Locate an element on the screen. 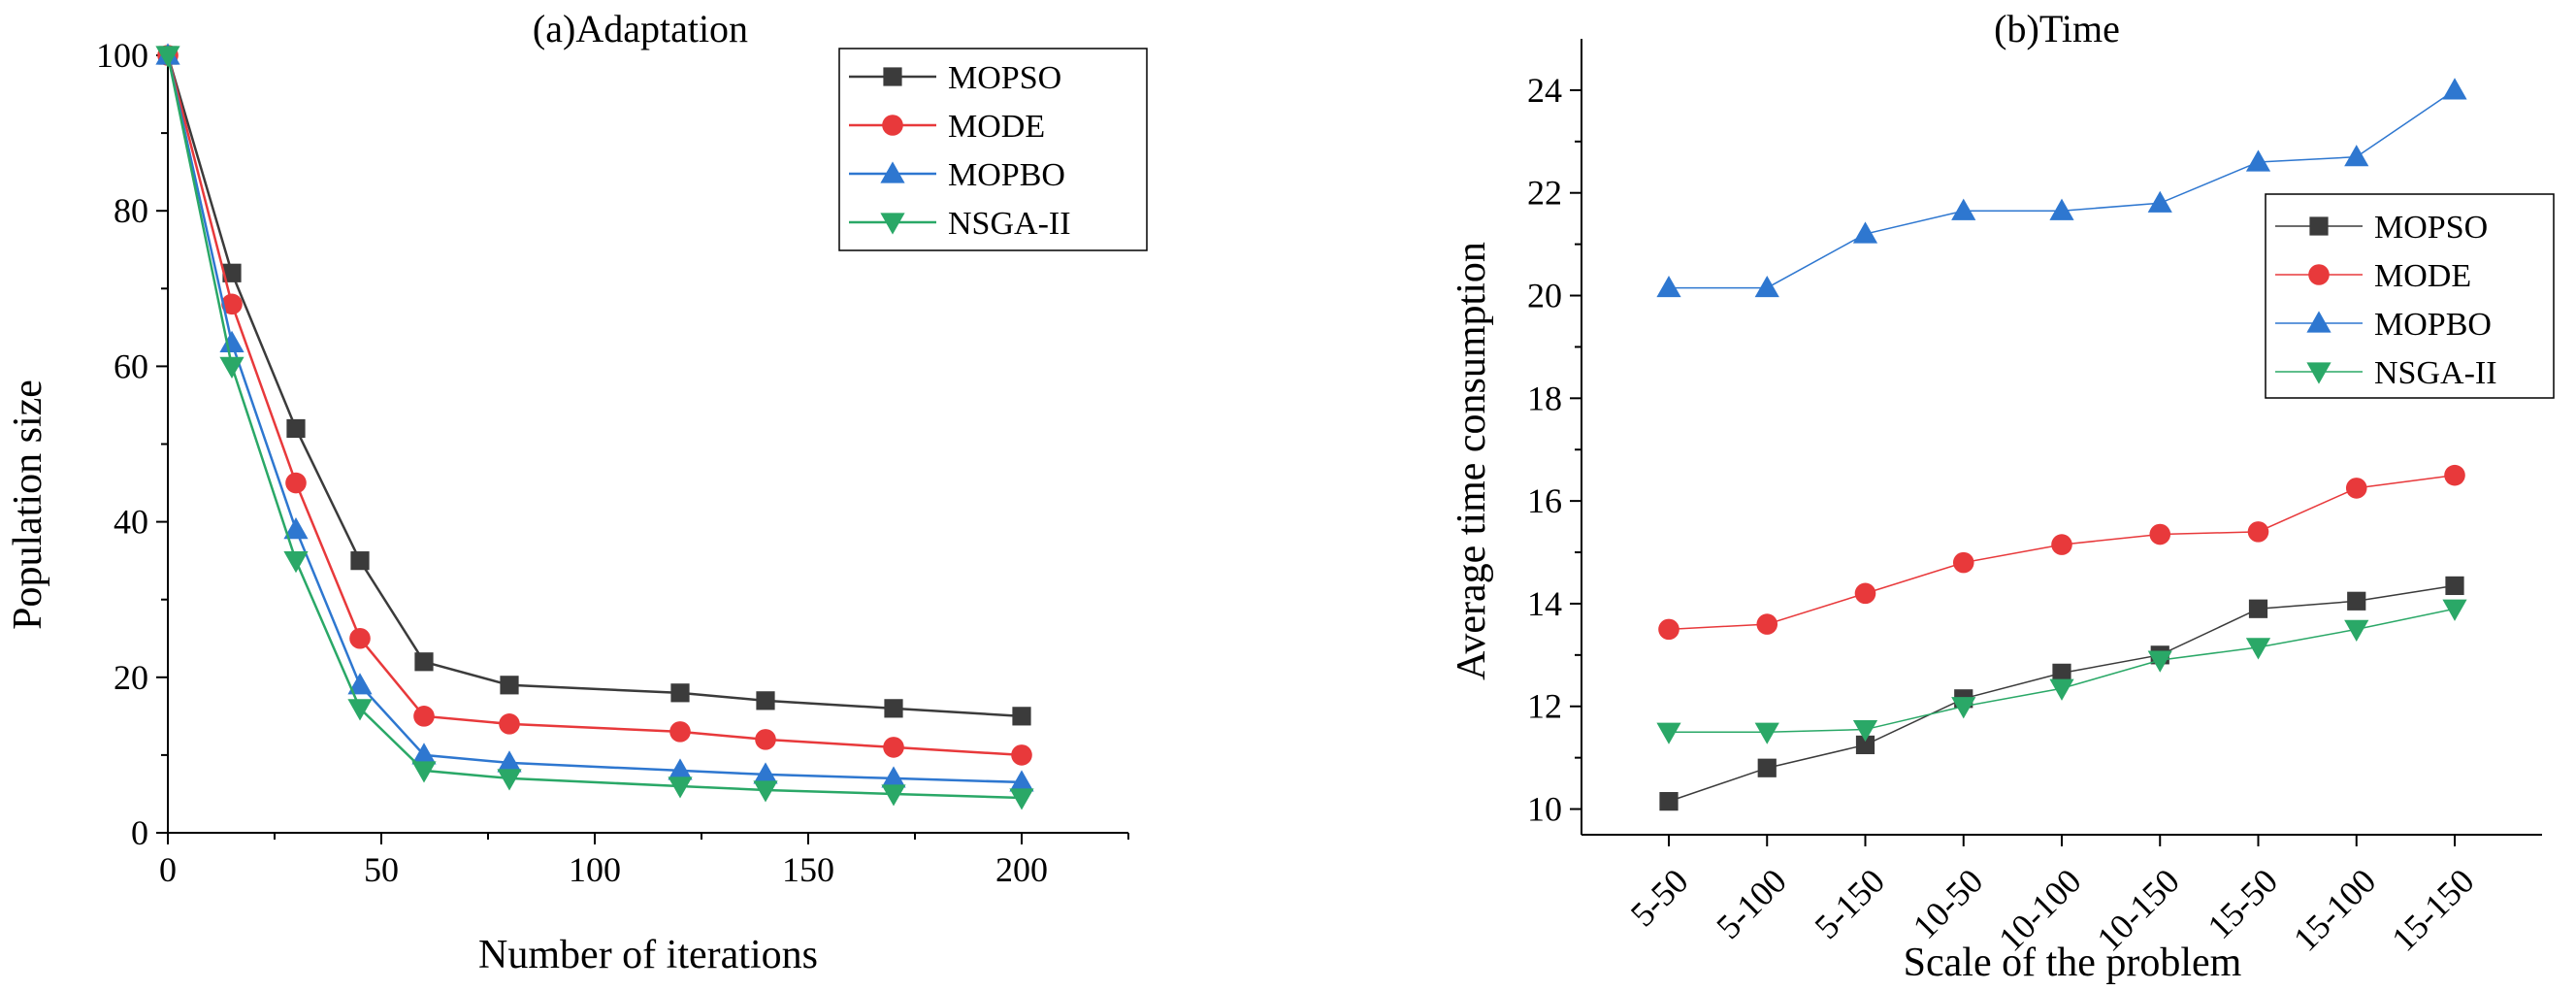 This screenshot has height=991, width=2576. adaptation-legend-label-mode: MODE is located at coordinates (996, 127).